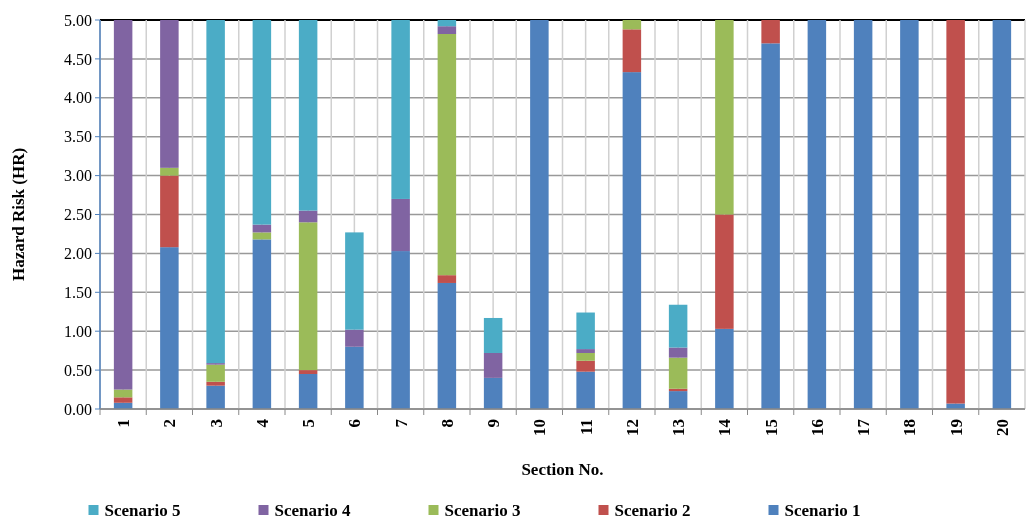  I want to click on x-tick-label: 1, so click(124, 423).